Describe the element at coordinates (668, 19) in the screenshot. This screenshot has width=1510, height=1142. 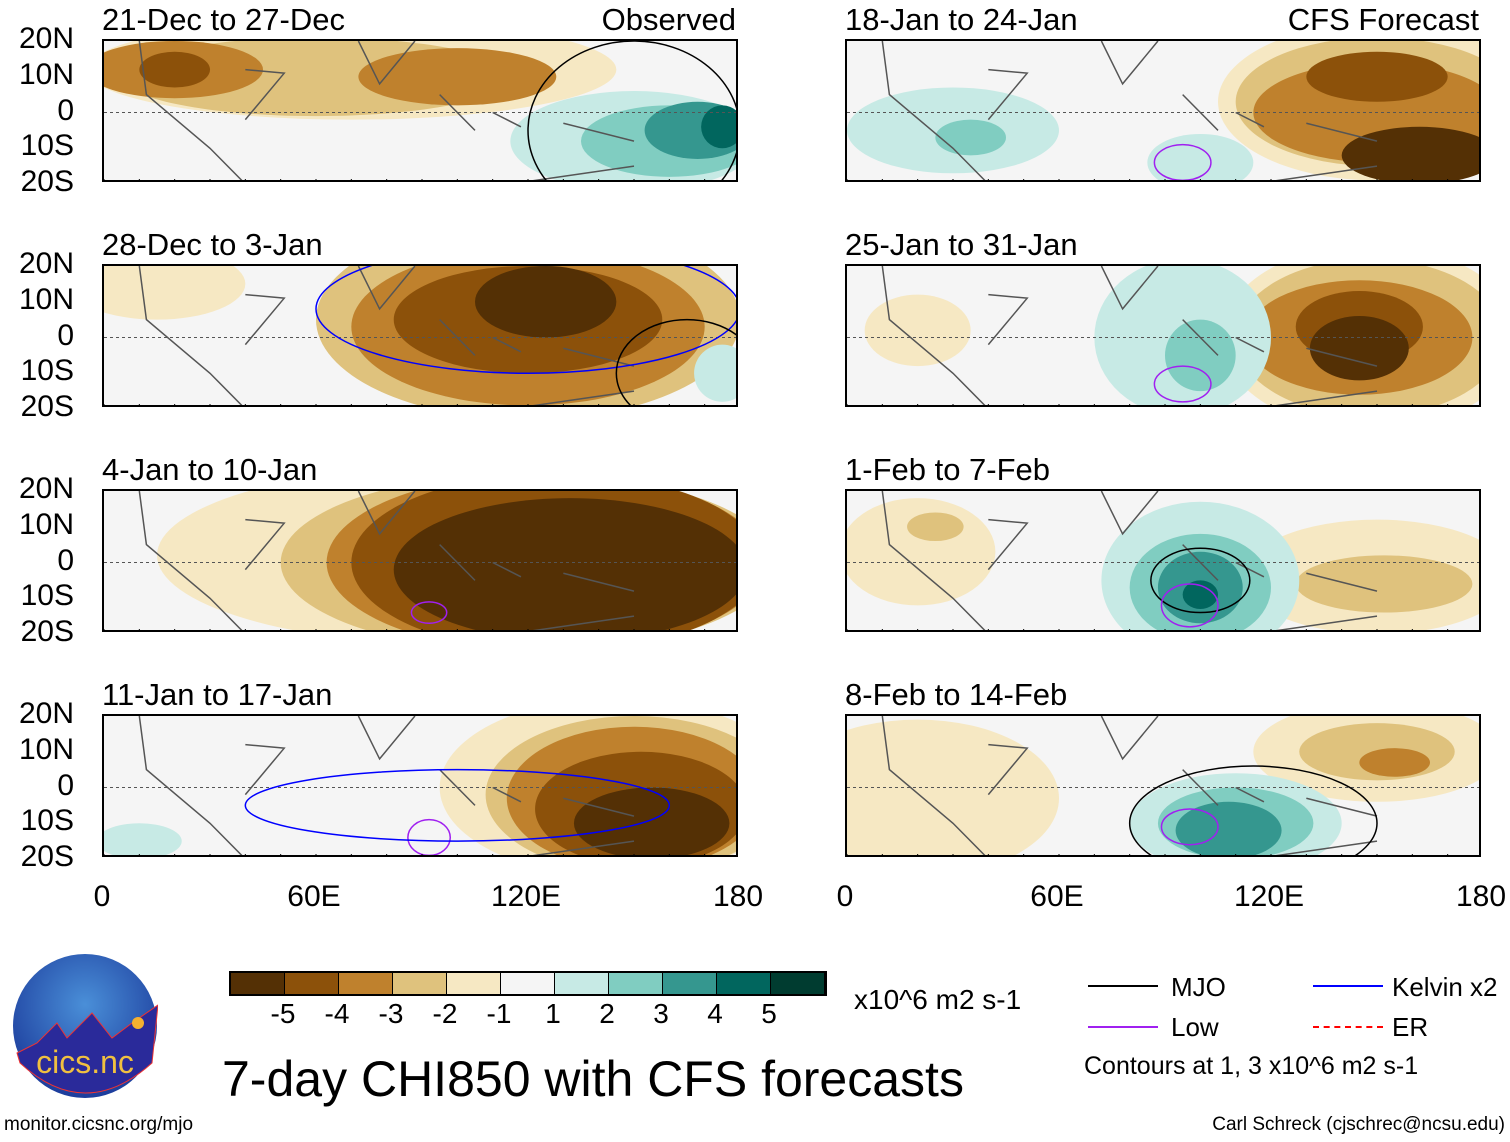
I see `panel-tag: Observed` at that location.